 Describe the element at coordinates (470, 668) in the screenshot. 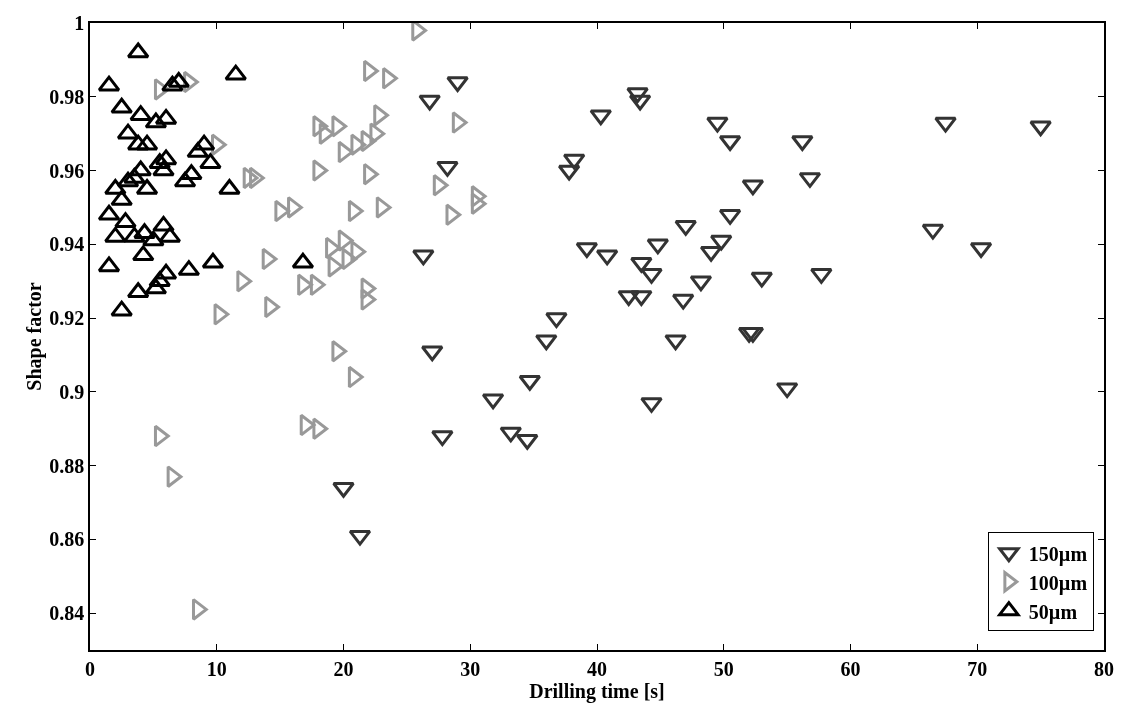

I see `x-tick-label: 30` at that location.